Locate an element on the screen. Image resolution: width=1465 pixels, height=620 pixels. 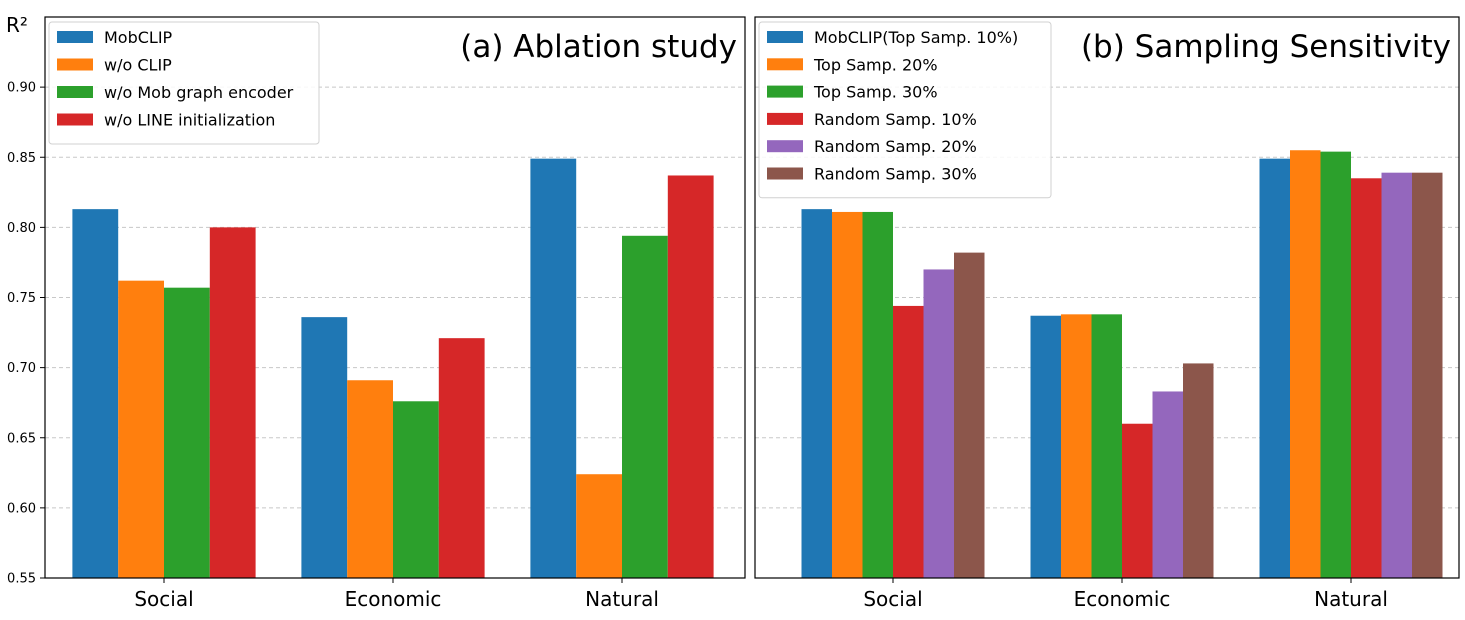
legend-label-top-samp-20: Top Samp. 20% is located at coordinates (875, 64).